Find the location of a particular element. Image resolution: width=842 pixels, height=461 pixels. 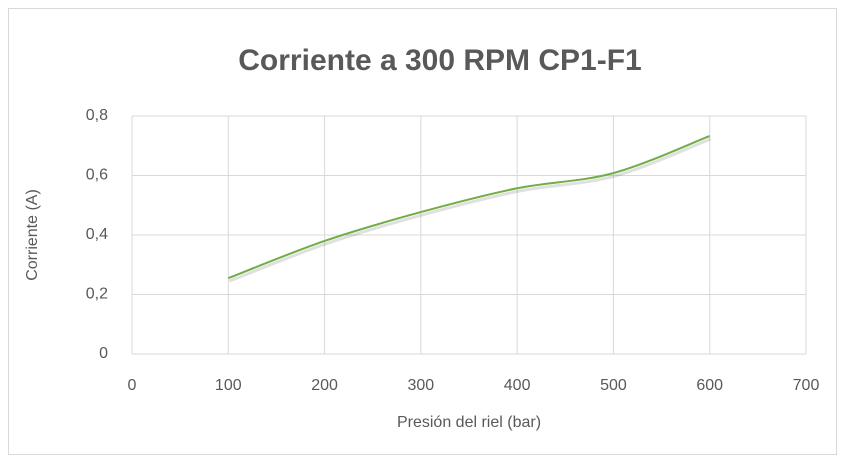

y-axis-label: Corriente (A) is located at coordinates (32, 235).